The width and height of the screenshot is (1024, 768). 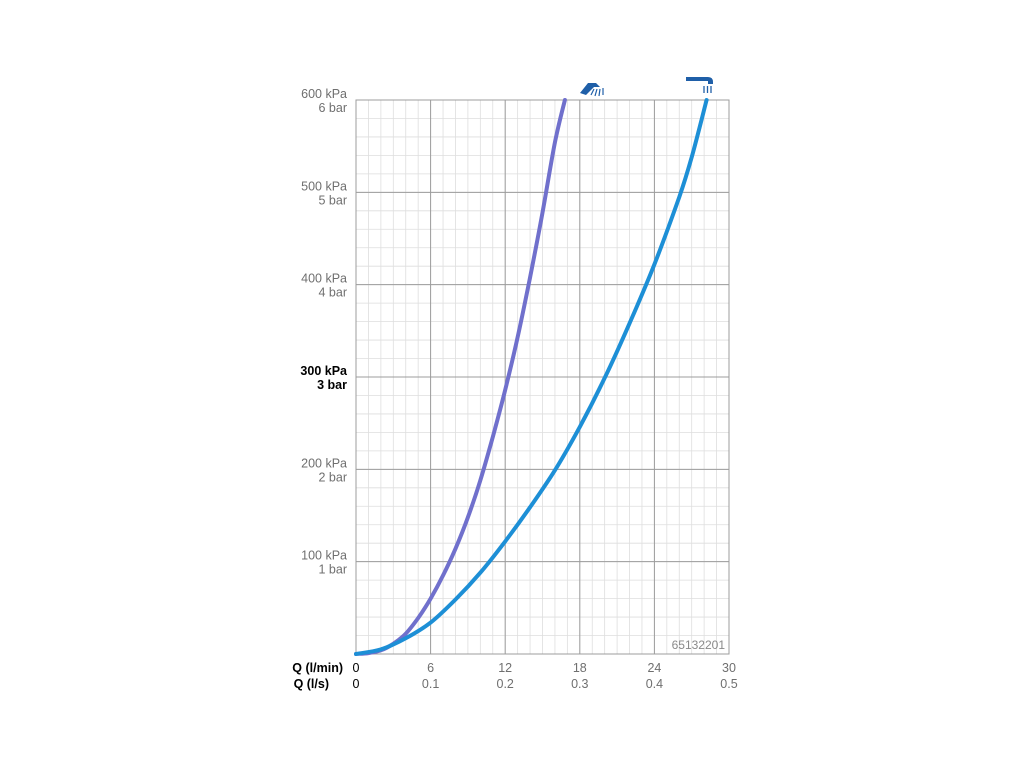 I want to click on y-tick-label-bar: 6 bar, so click(x=333, y=108).